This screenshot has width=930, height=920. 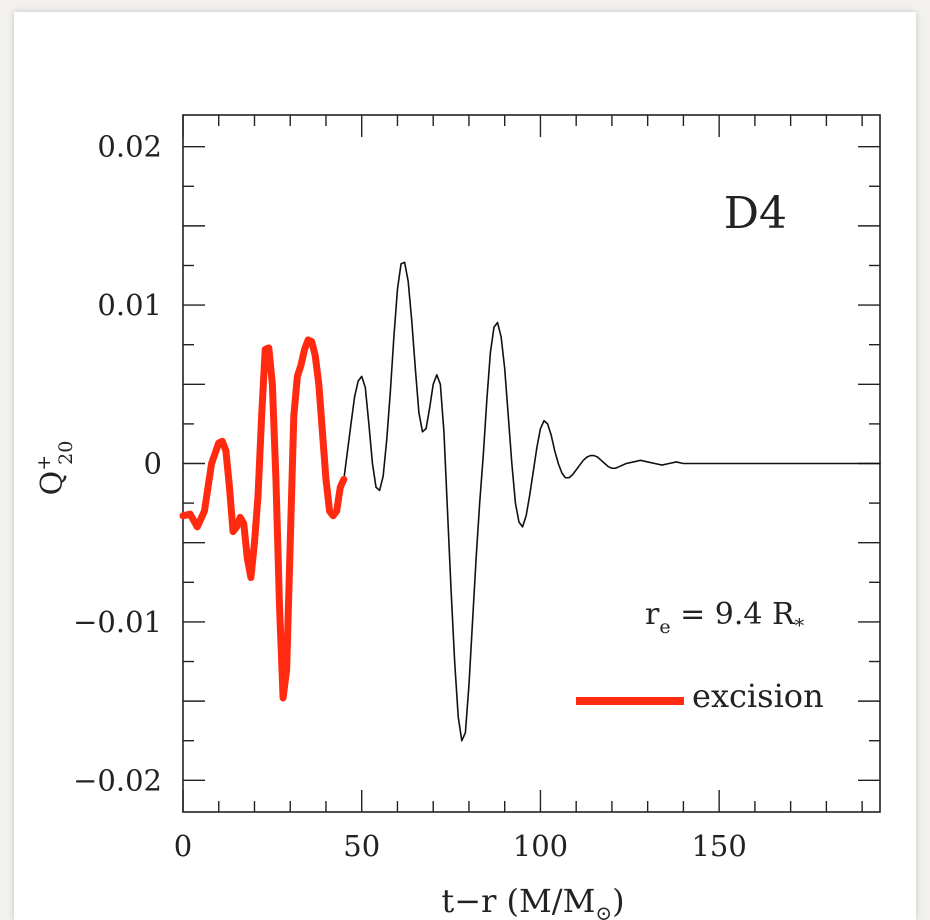 I want to click on x-tick-label-0: 0, so click(x=183, y=846).